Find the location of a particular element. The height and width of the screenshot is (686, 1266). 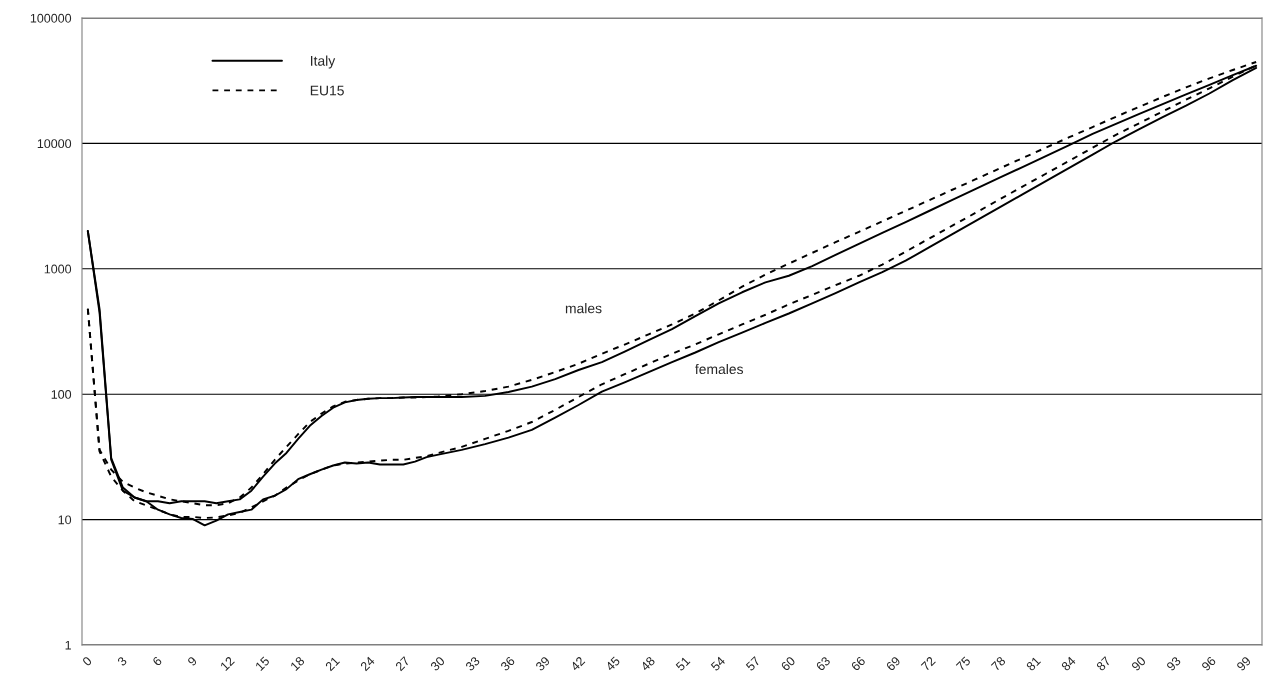

x-tick-label: 66 is located at coordinates (858, 664).